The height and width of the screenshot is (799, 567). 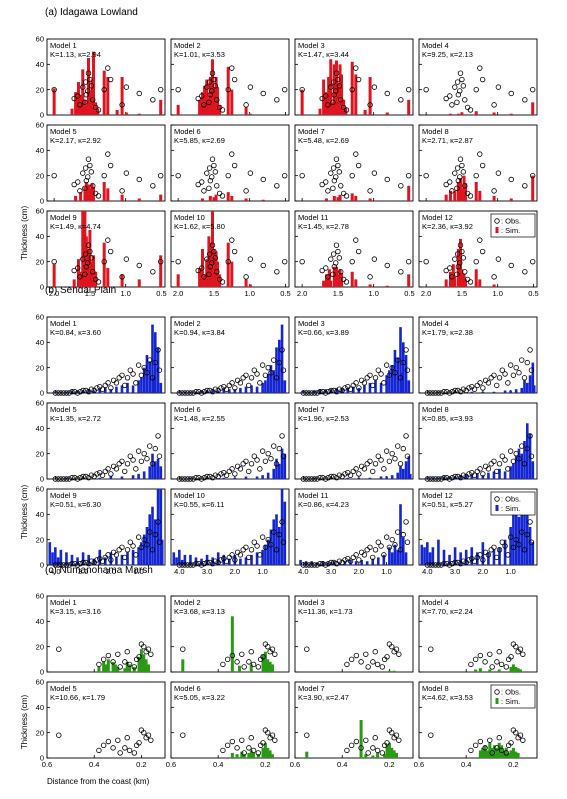 I want to click on plot-frame, so click(x=478, y=355).